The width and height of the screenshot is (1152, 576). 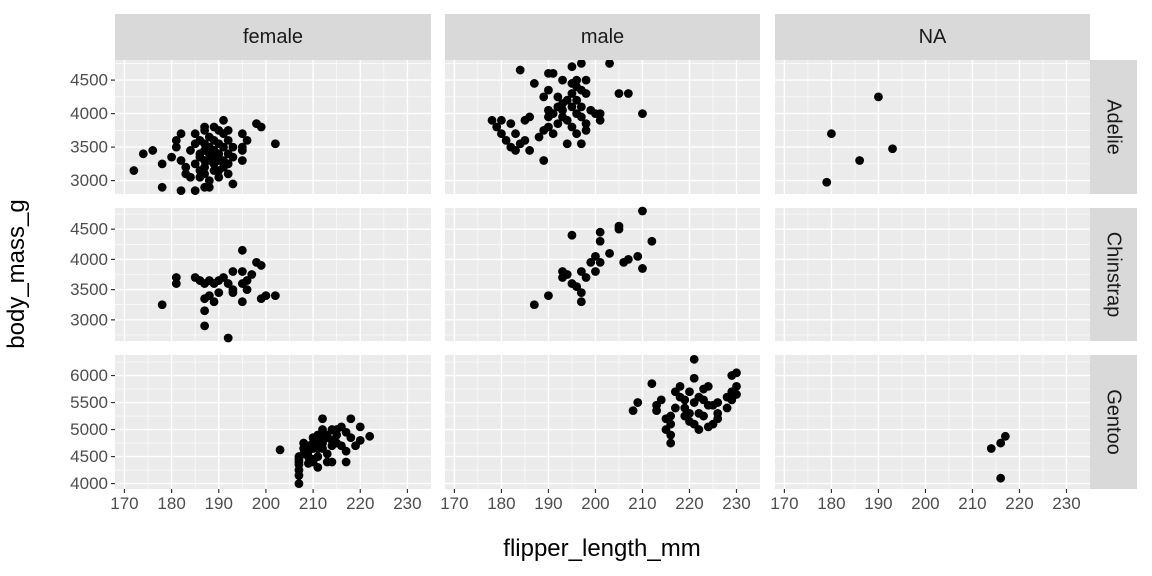 What do you see at coordinates (273, 37) in the screenshot?
I see `col-strip-female: female` at bounding box center [273, 37].